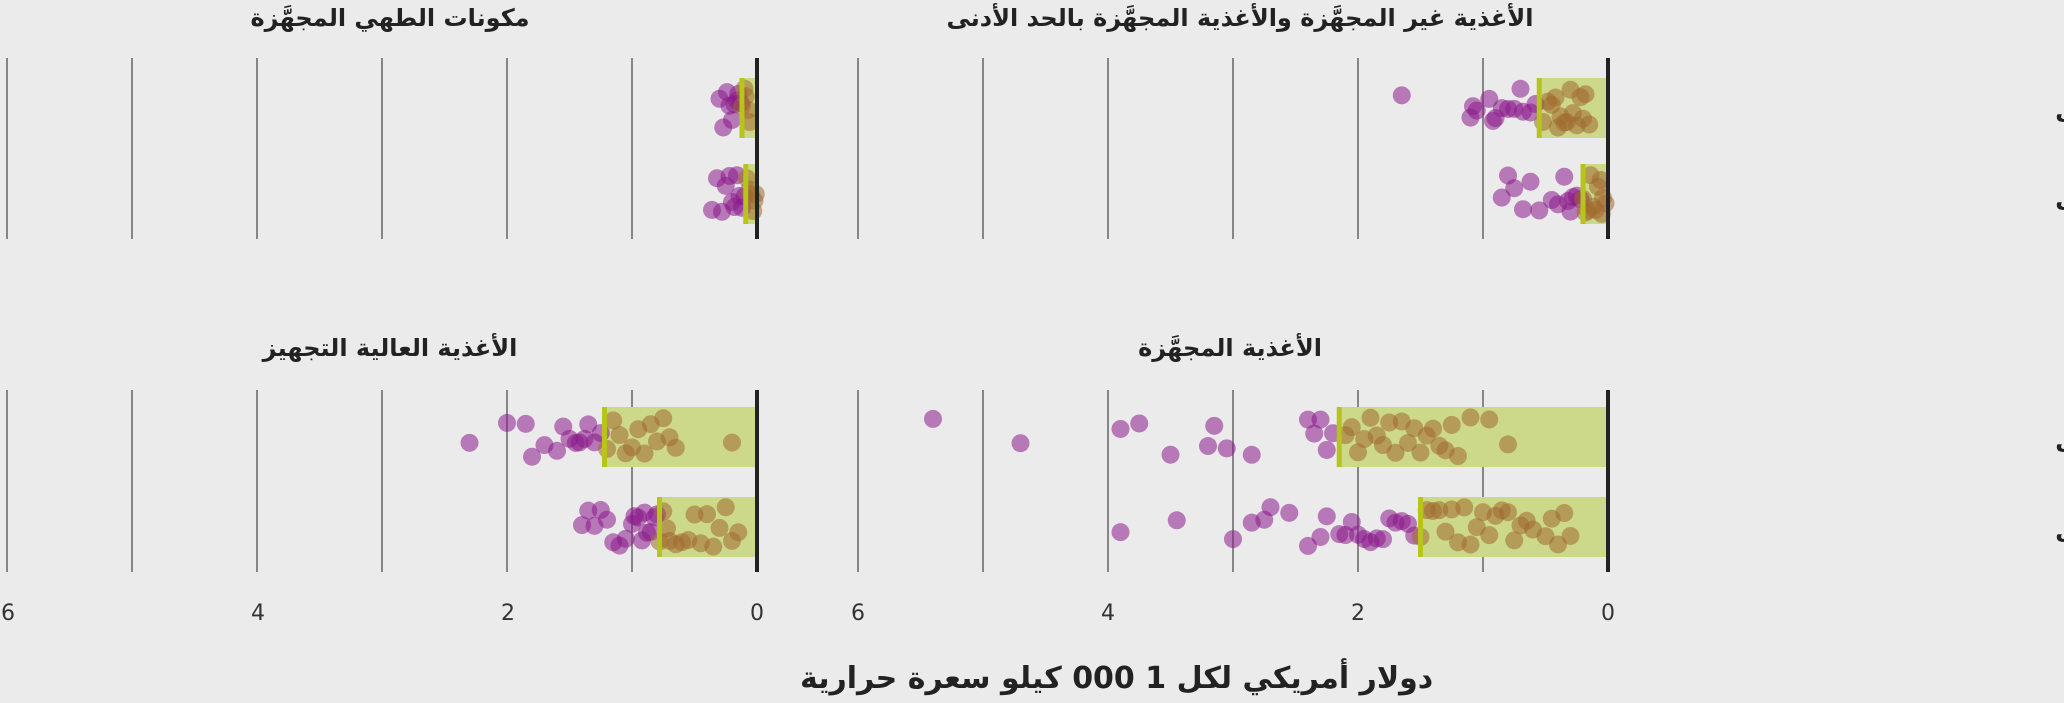 Image resolution: width=2064 pixels, height=703 pixels. Describe the element at coordinates (858, 613) in the screenshot. I see `tick-label-right-6: 6` at that location.